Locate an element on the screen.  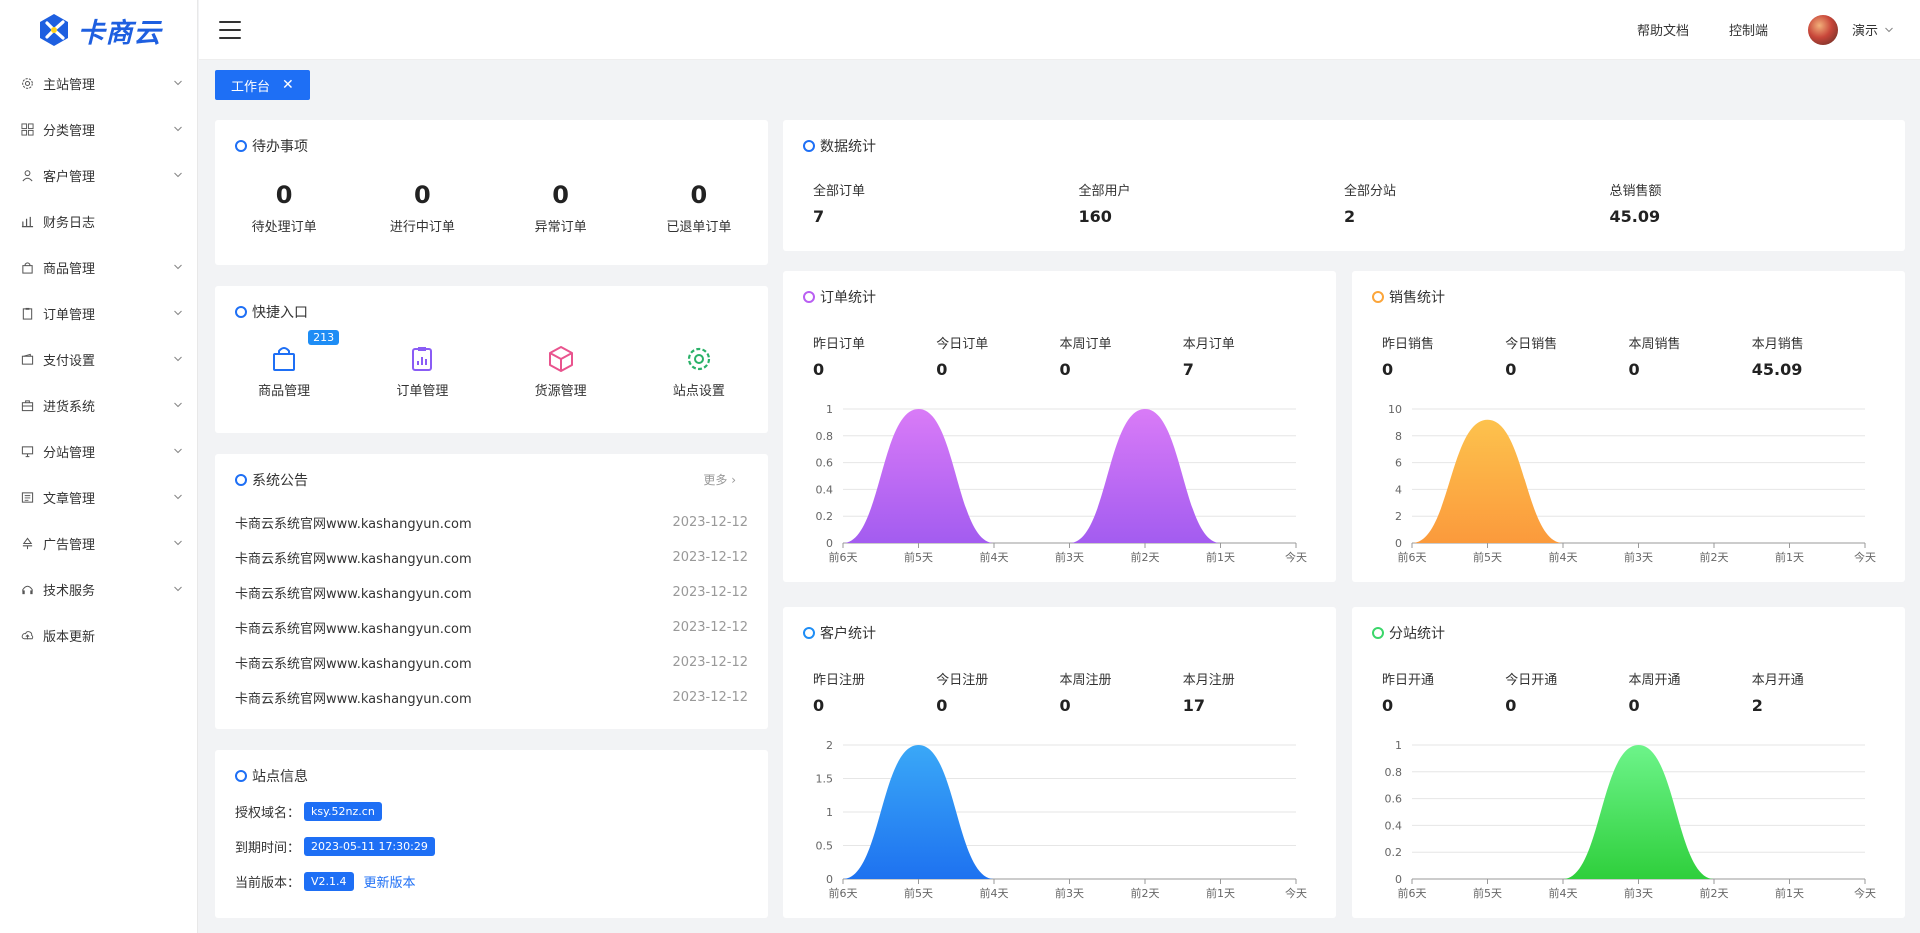
more-link: 更多 › is located at coordinates (719, 479).